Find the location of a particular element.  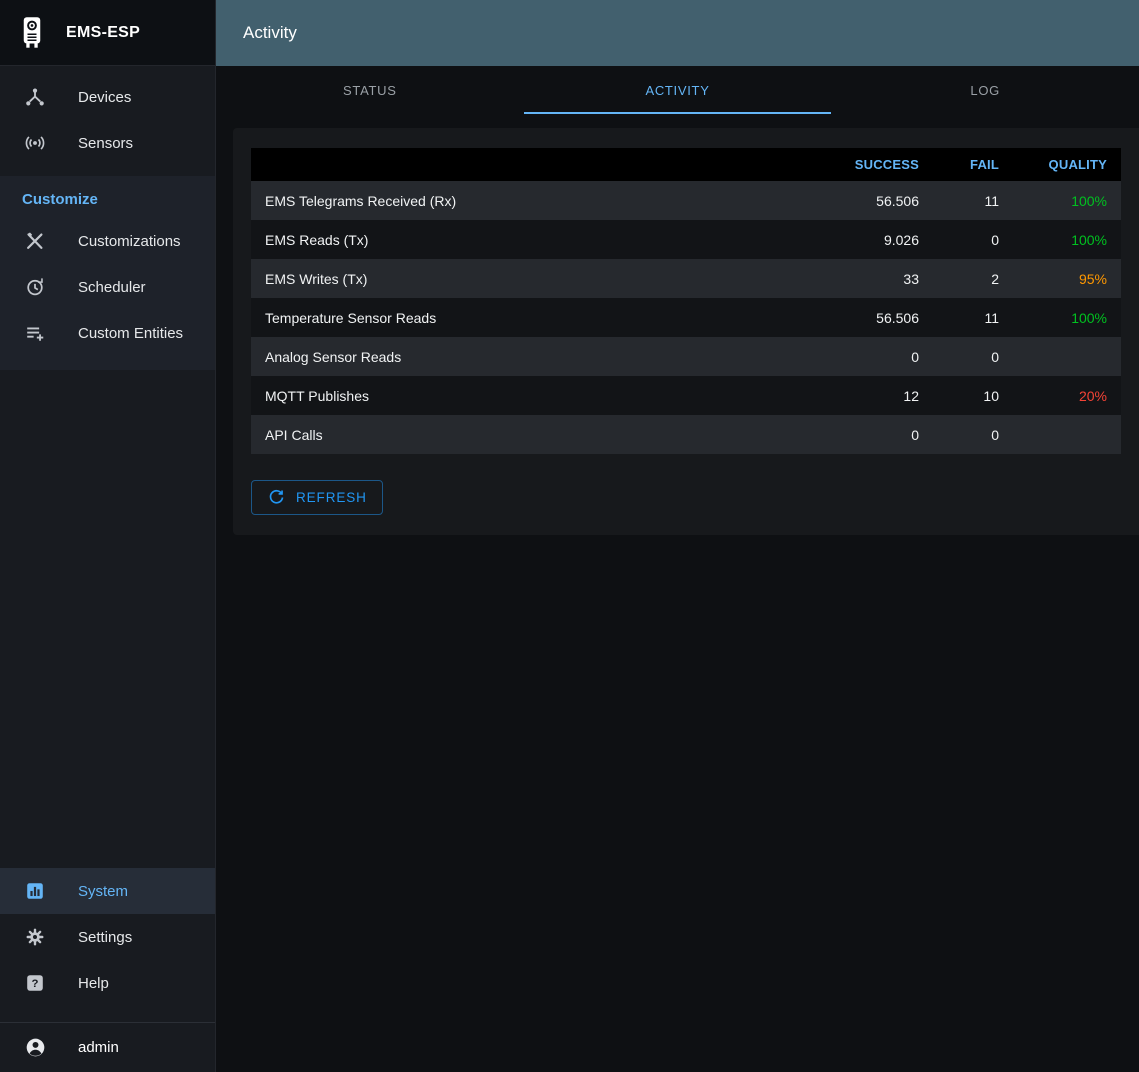

table-row: API Calls 0 0 is located at coordinates (686, 434).